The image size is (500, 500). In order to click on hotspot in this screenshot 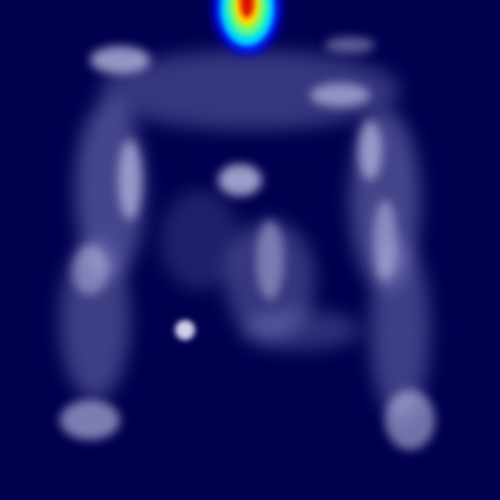, I will do `click(247, 27)`.